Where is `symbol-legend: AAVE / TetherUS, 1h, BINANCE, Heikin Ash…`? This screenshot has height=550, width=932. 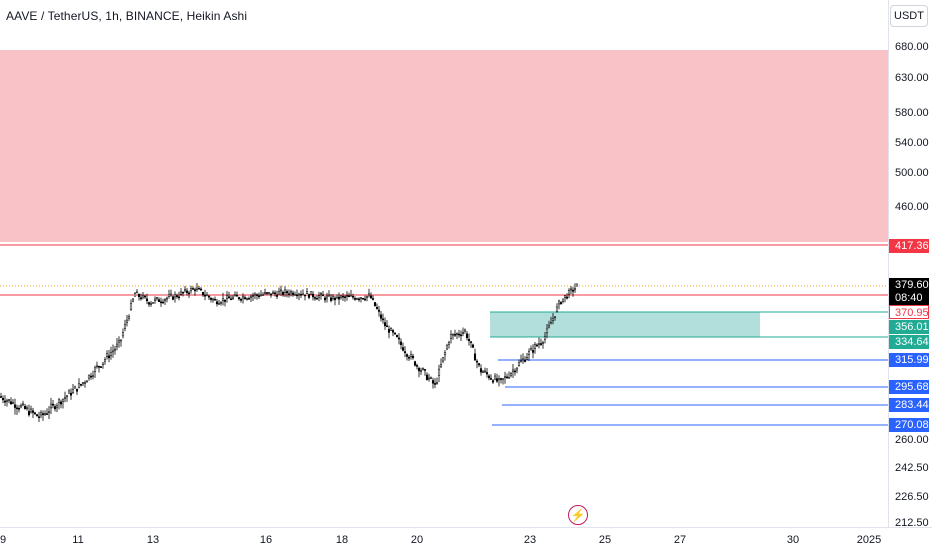
symbol-legend: AAVE / TetherUS, 1h, BINANCE, Heikin Ash… is located at coordinates (127, 16).